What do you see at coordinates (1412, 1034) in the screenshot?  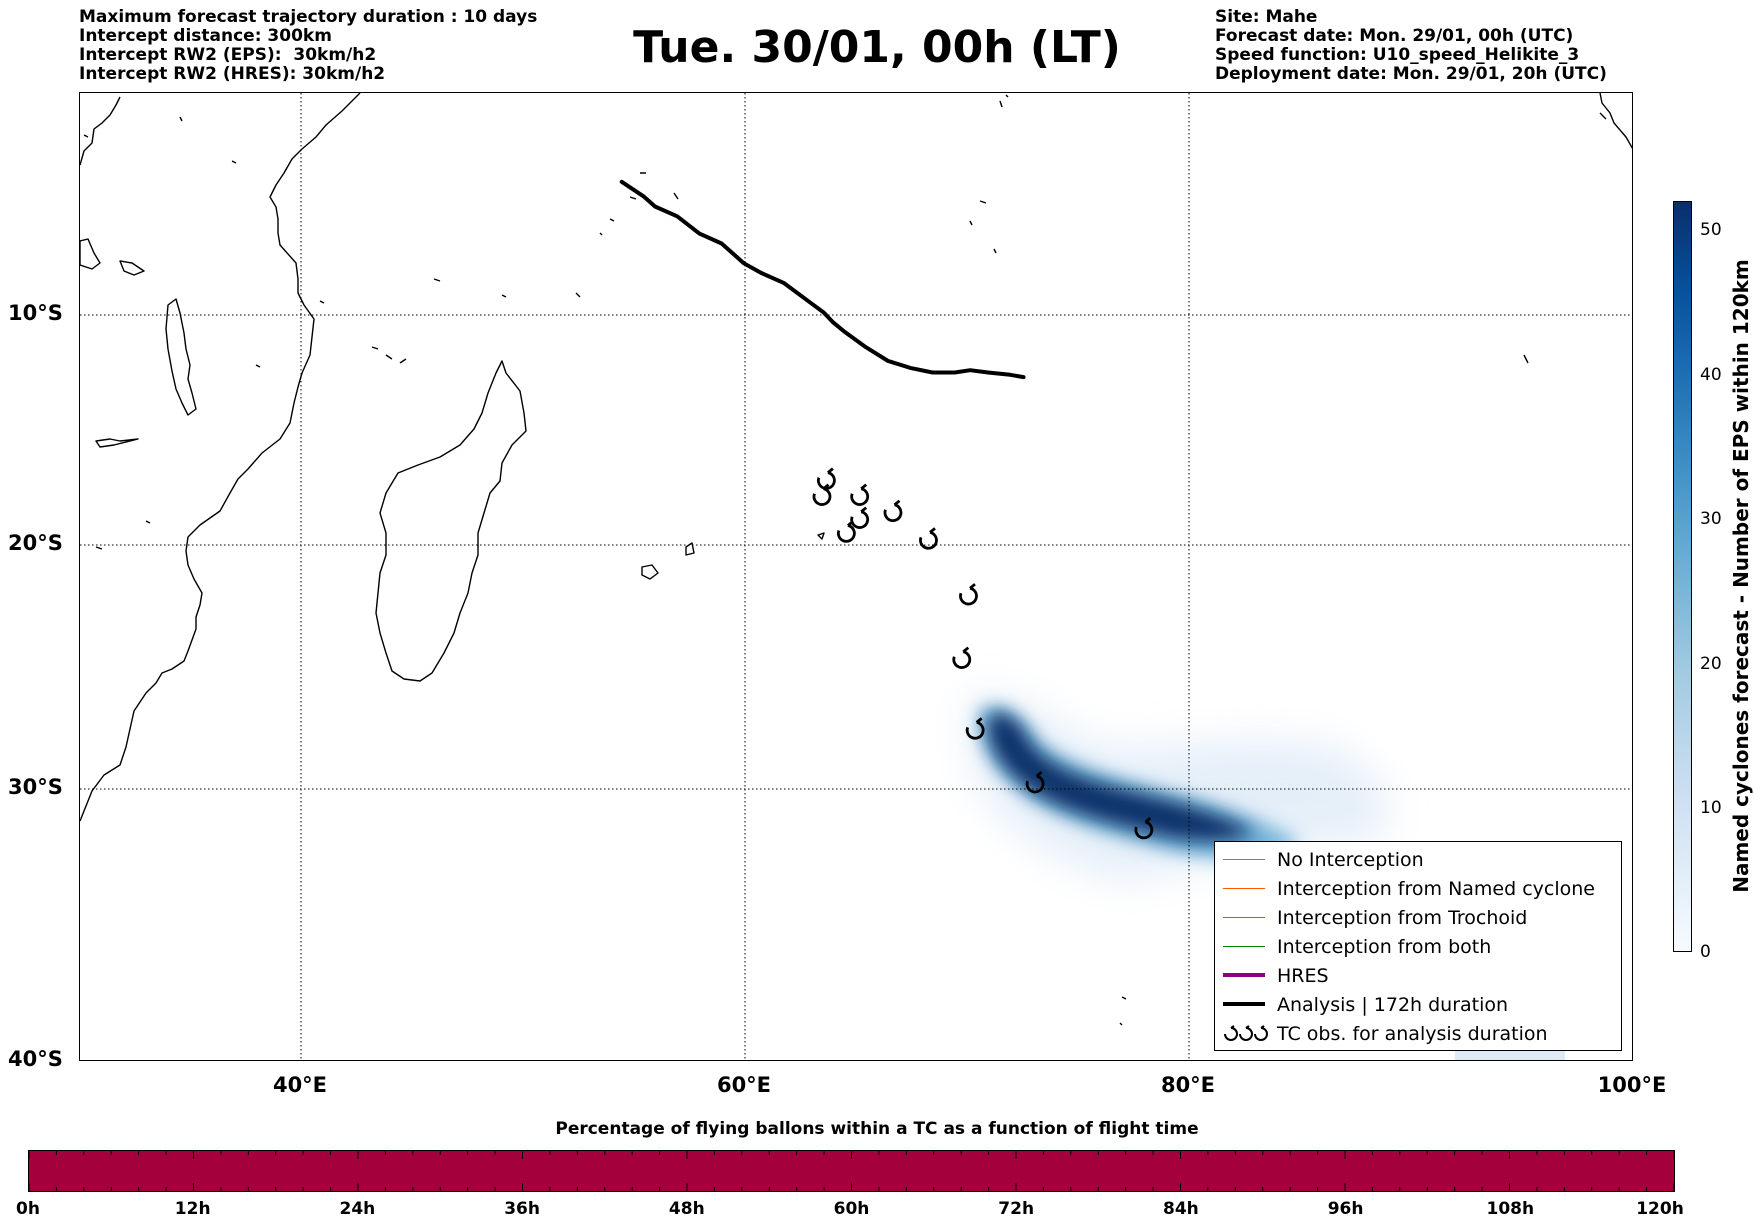 I see `legend-label: TC obs. for analysis duration` at bounding box center [1412, 1034].